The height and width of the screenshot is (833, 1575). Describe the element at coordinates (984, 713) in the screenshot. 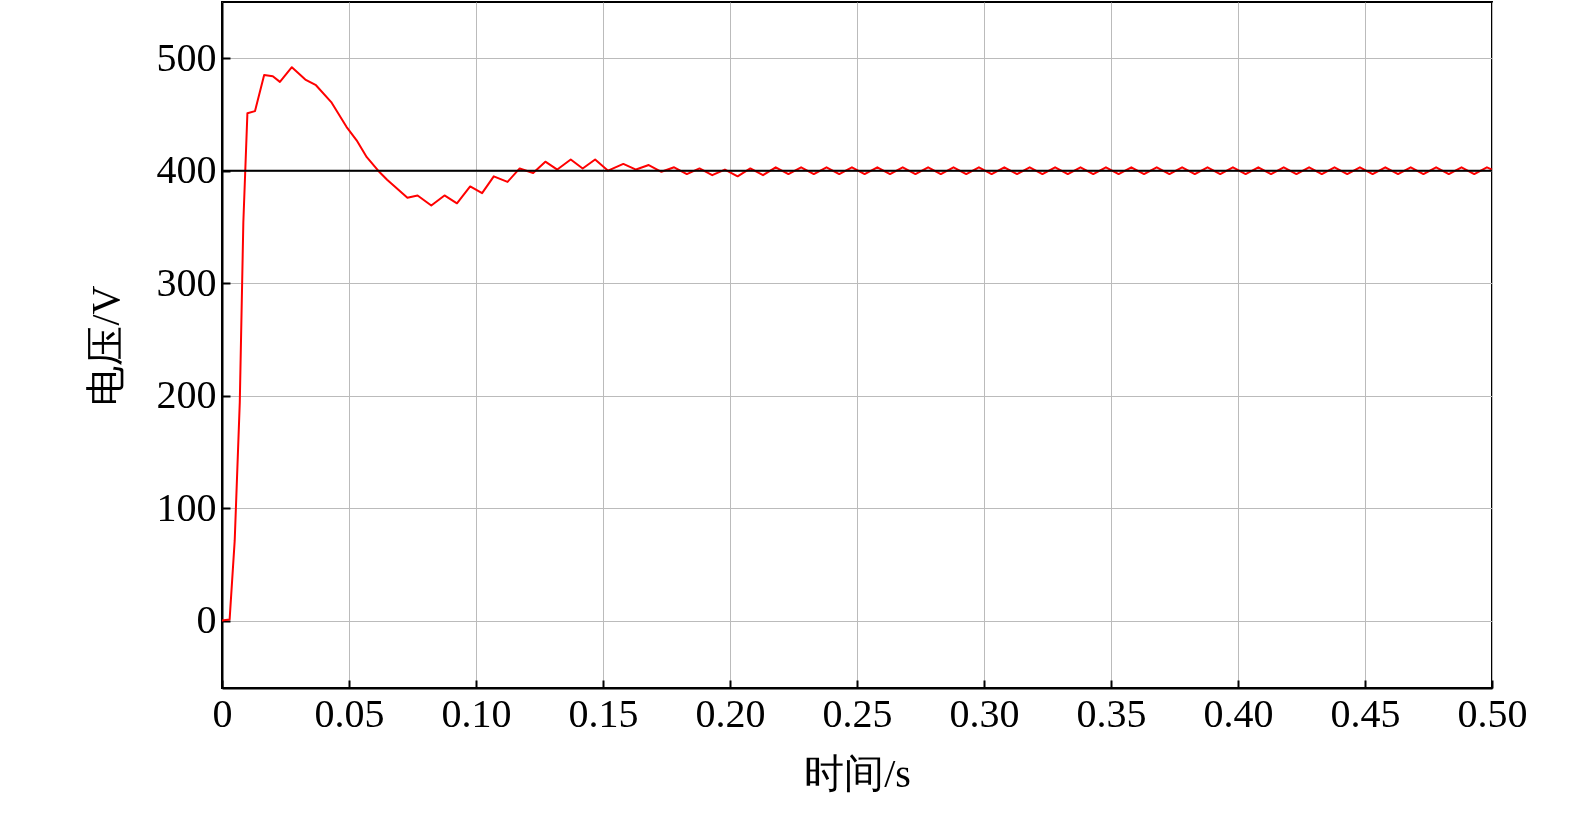

I see `x-tick-label: 0.30` at that location.